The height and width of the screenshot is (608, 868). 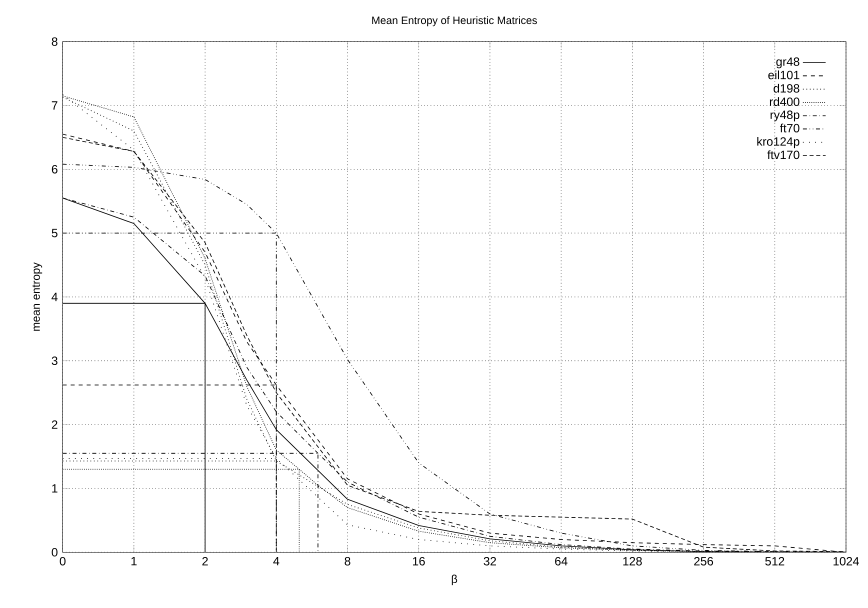 I want to click on legend-label: rd400, so click(x=785, y=101).